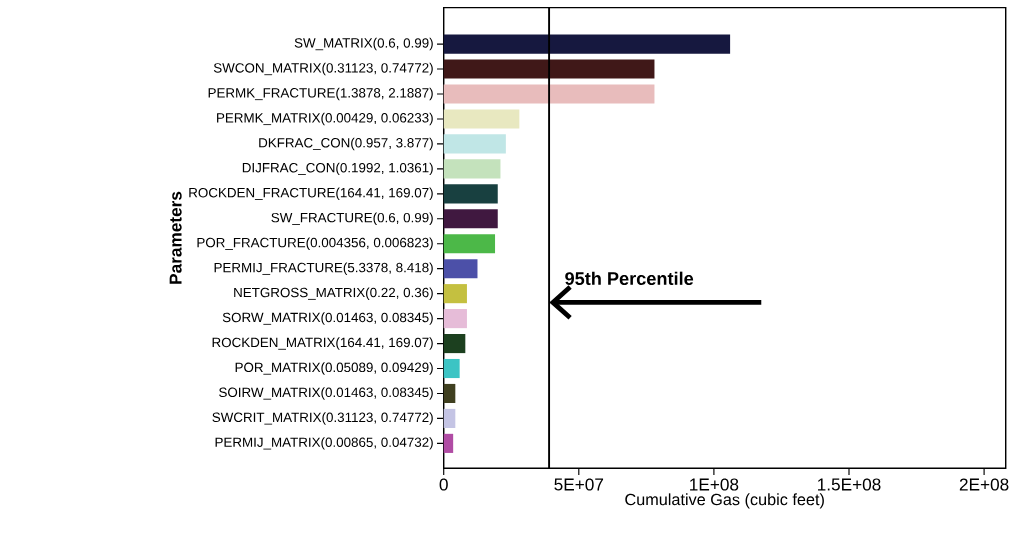 The width and height of the screenshot is (1021, 551). What do you see at coordinates (323, 269) in the screenshot?
I see `y-tick-label: PERMIJ_FRACTURE(5.3378, 8.418)` at bounding box center [323, 269].